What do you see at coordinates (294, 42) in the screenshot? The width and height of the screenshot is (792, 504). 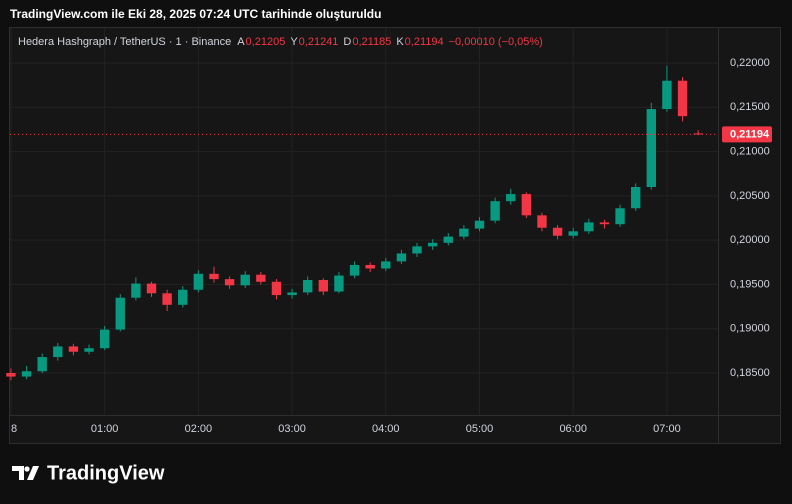 I see `legend-field-name: Y` at bounding box center [294, 42].